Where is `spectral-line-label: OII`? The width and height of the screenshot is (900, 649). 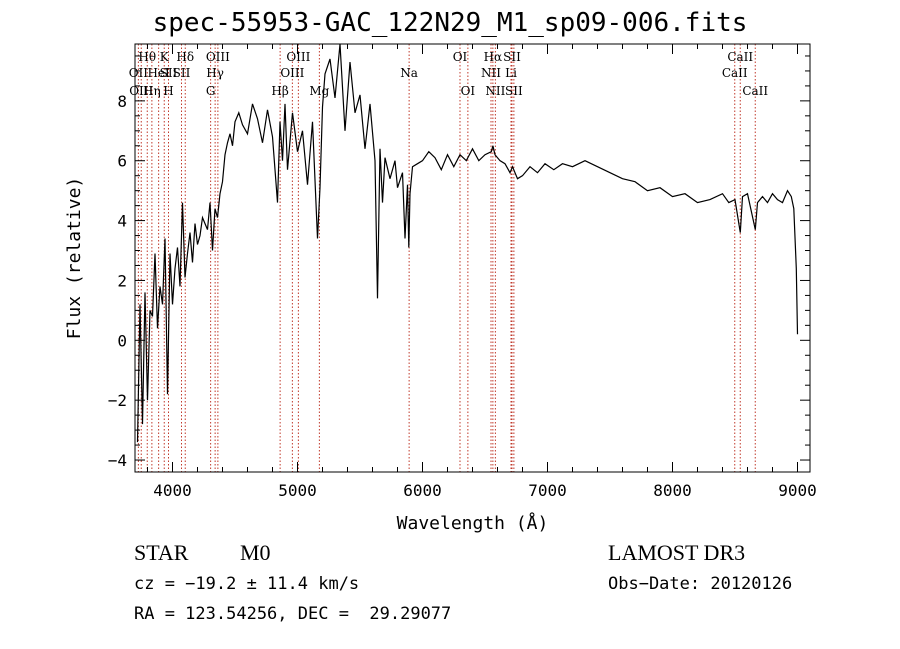 spectral-line-label: OII is located at coordinates (139, 73).